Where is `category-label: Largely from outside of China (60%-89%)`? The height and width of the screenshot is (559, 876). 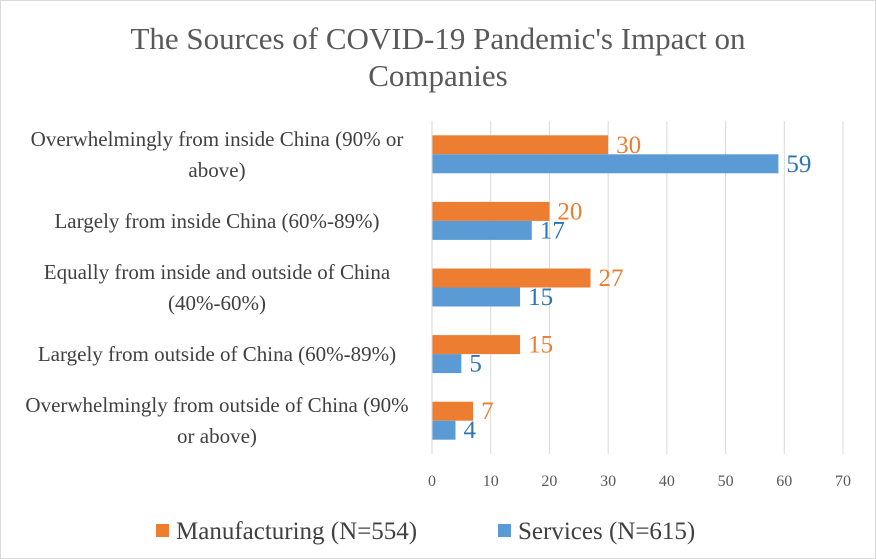 category-label: Largely from outside of China (60%-89%) is located at coordinates (217, 354).